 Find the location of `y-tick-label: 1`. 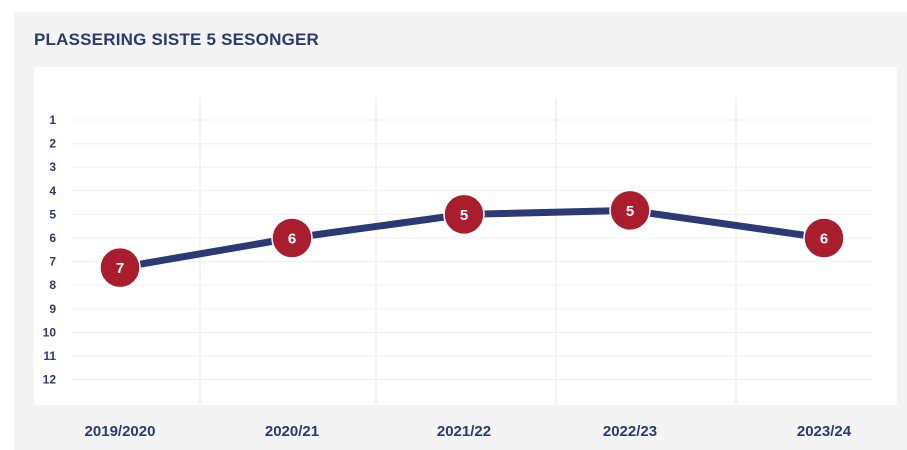

y-tick-label: 1 is located at coordinates (52, 120).